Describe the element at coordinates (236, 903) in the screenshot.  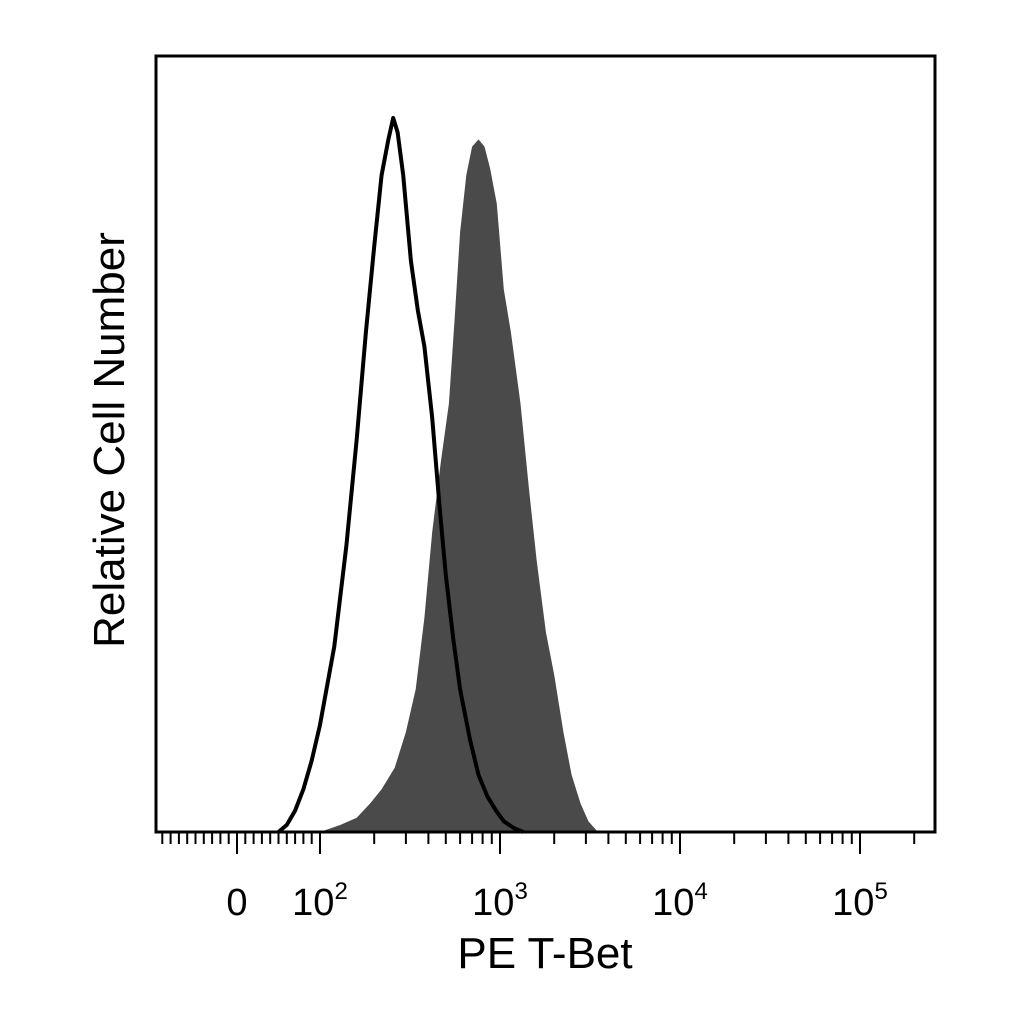
I see `x-tick-label: 0` at that location.